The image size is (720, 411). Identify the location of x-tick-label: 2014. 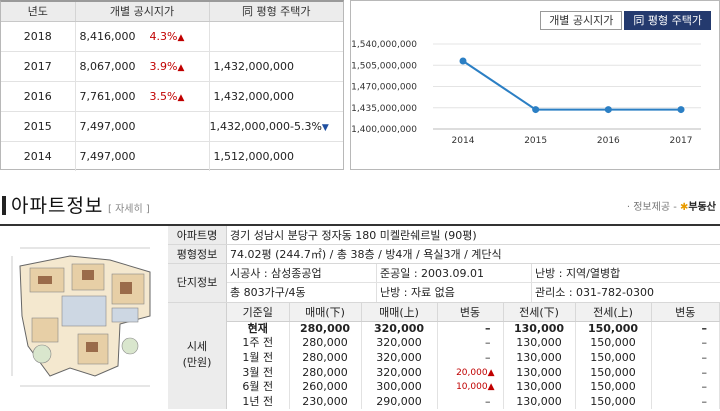
(463, 141).